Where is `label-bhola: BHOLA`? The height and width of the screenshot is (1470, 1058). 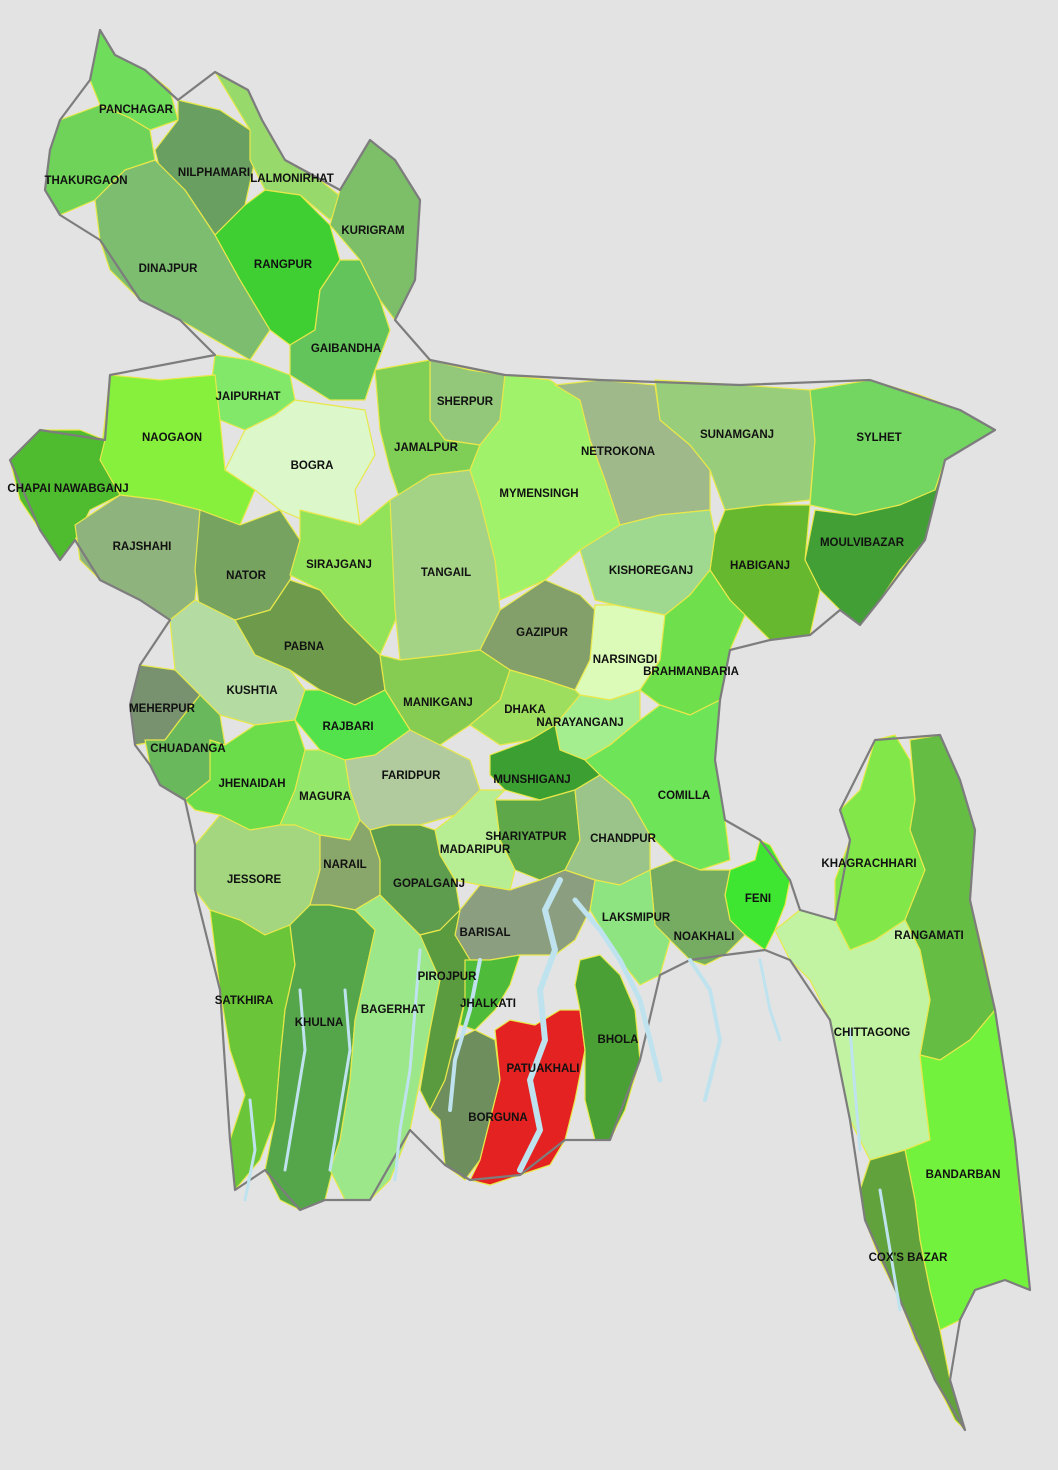
label-bhola: BHOLA is located at coordinates (618, 1040).